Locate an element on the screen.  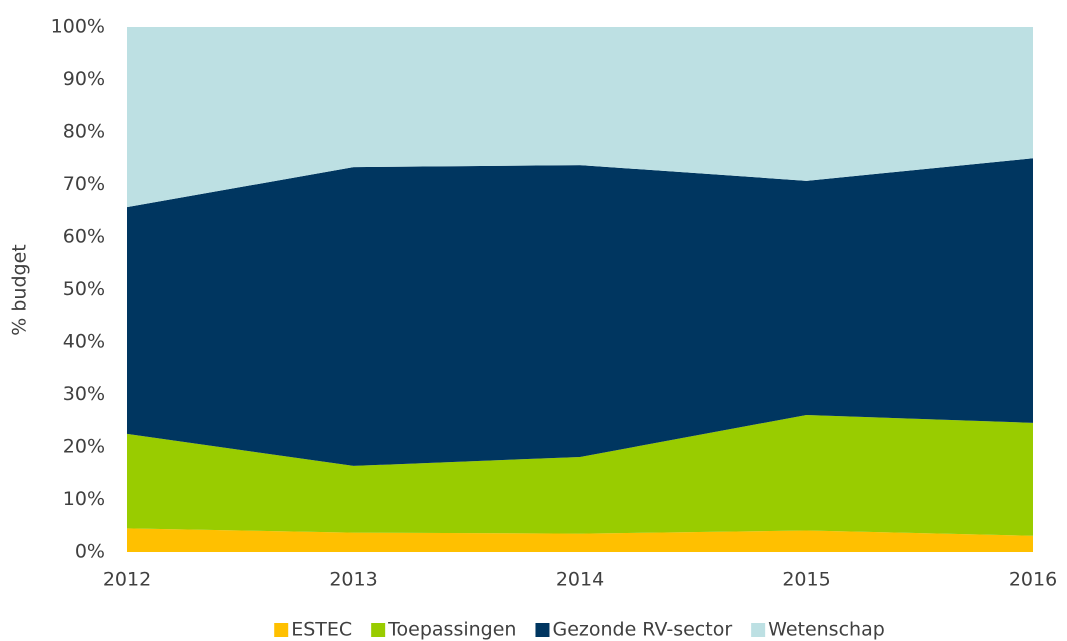
legend-label: Gezonde RV-sector is located at coordinates (642, 630).